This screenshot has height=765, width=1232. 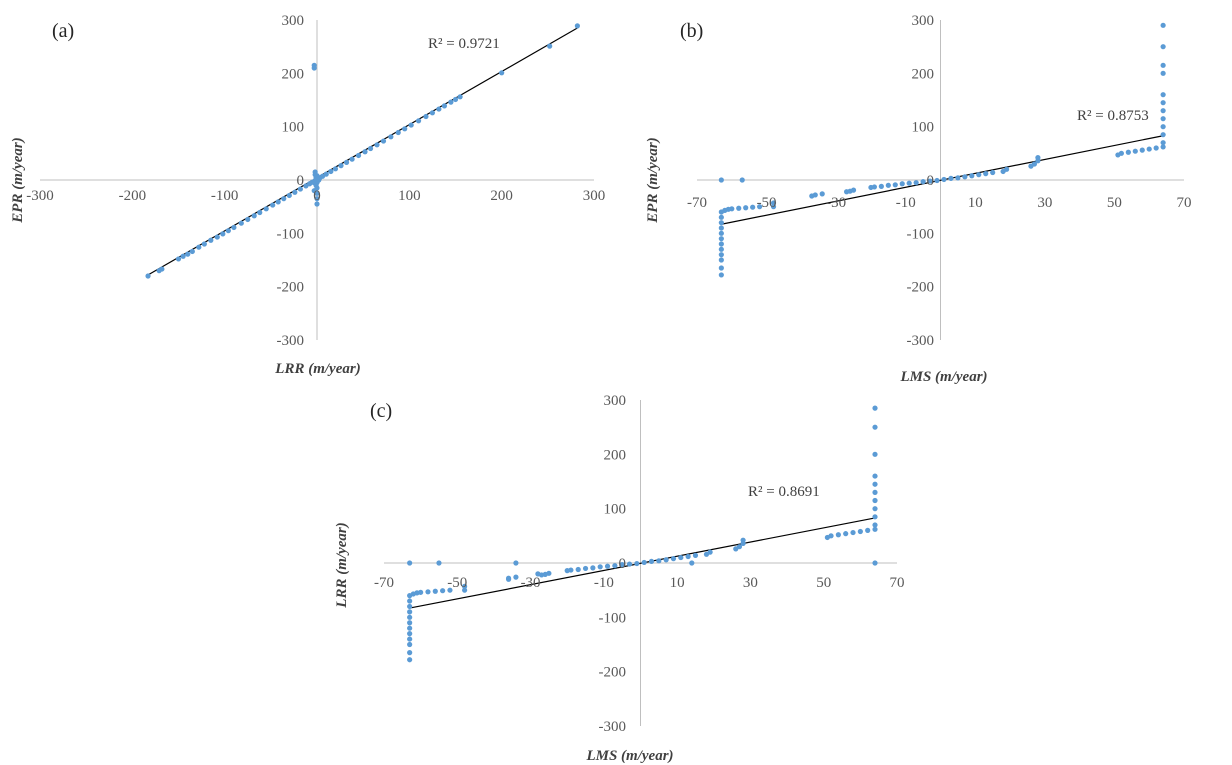 What do you see at coordinates (691, 31) in the screenshot?
I see `panel-label: (b)` at bounding box center [691, 31].